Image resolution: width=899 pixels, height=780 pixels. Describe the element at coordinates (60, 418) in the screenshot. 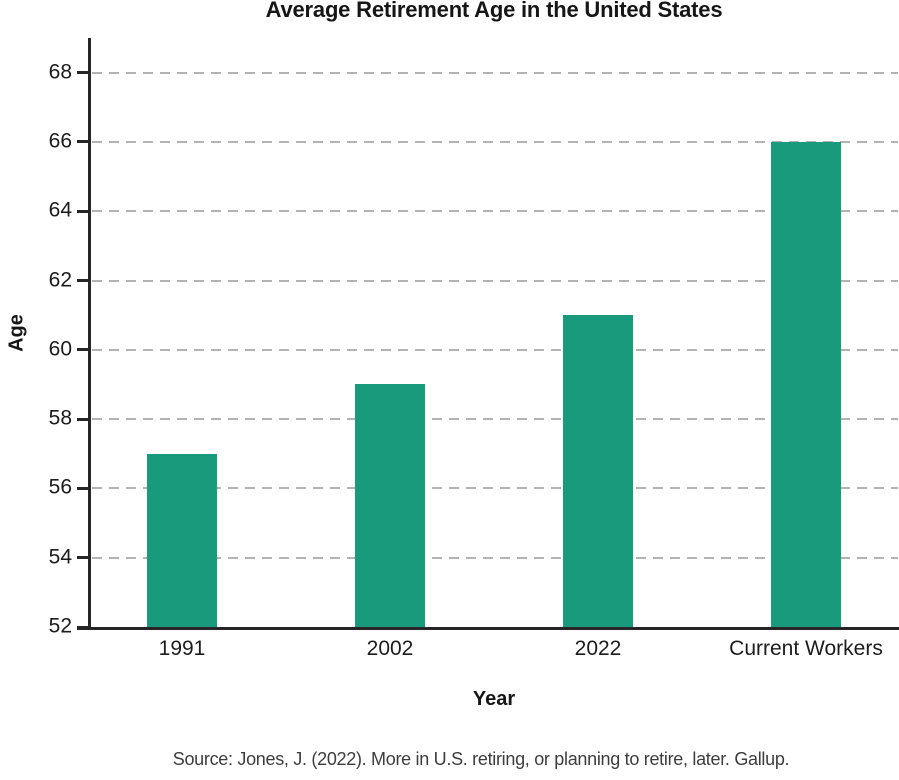

I see `y-tick-label-58: 58` at that location.